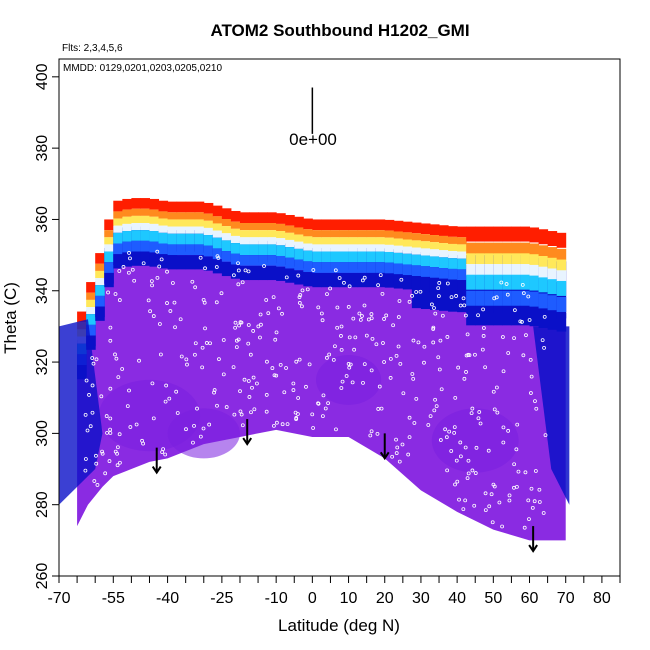 This screenshot has height=650, width=650. Describe the element at coordinates (602, 598) in the screenshot. I see `x-tick-label: 80` at that location.